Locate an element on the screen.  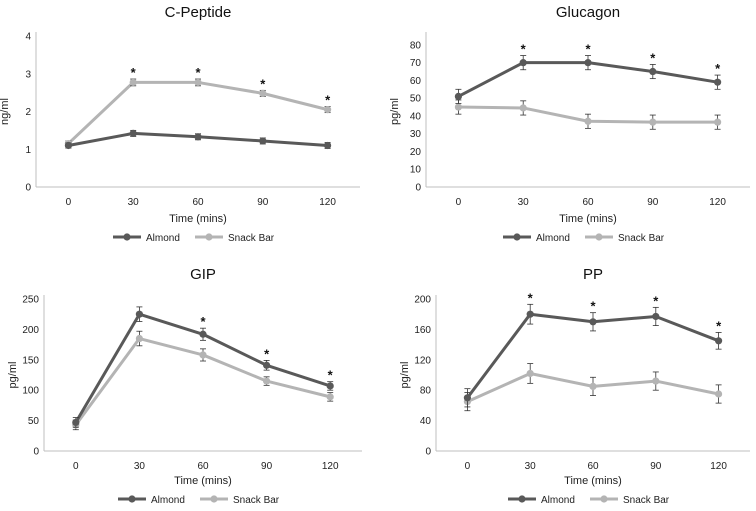
y-tick-label: 160 is located at coordinates (422, 330).